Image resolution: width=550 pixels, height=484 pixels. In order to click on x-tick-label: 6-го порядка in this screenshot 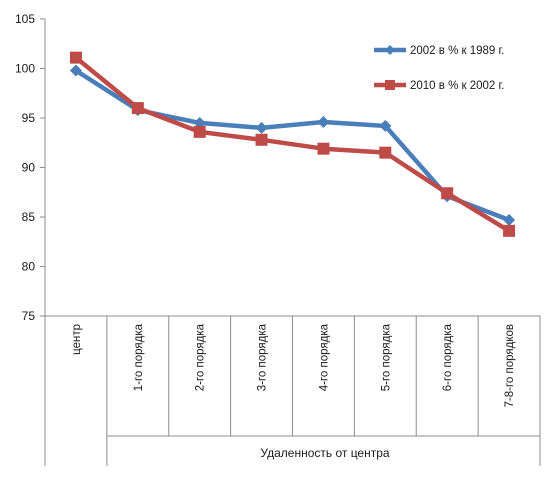, I will do `click(448, 357)`.